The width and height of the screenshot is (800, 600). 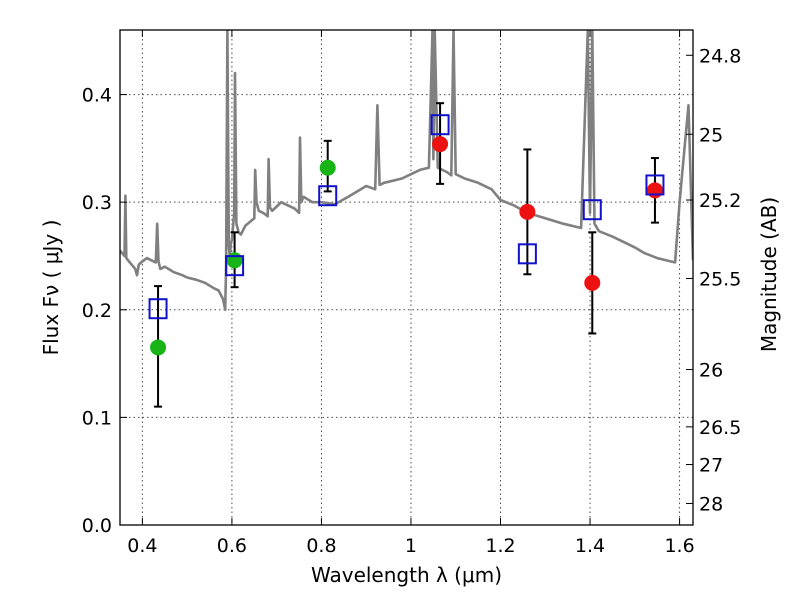 I want to click on y2-tick-label: 24.8, so click(x=720, y=56).